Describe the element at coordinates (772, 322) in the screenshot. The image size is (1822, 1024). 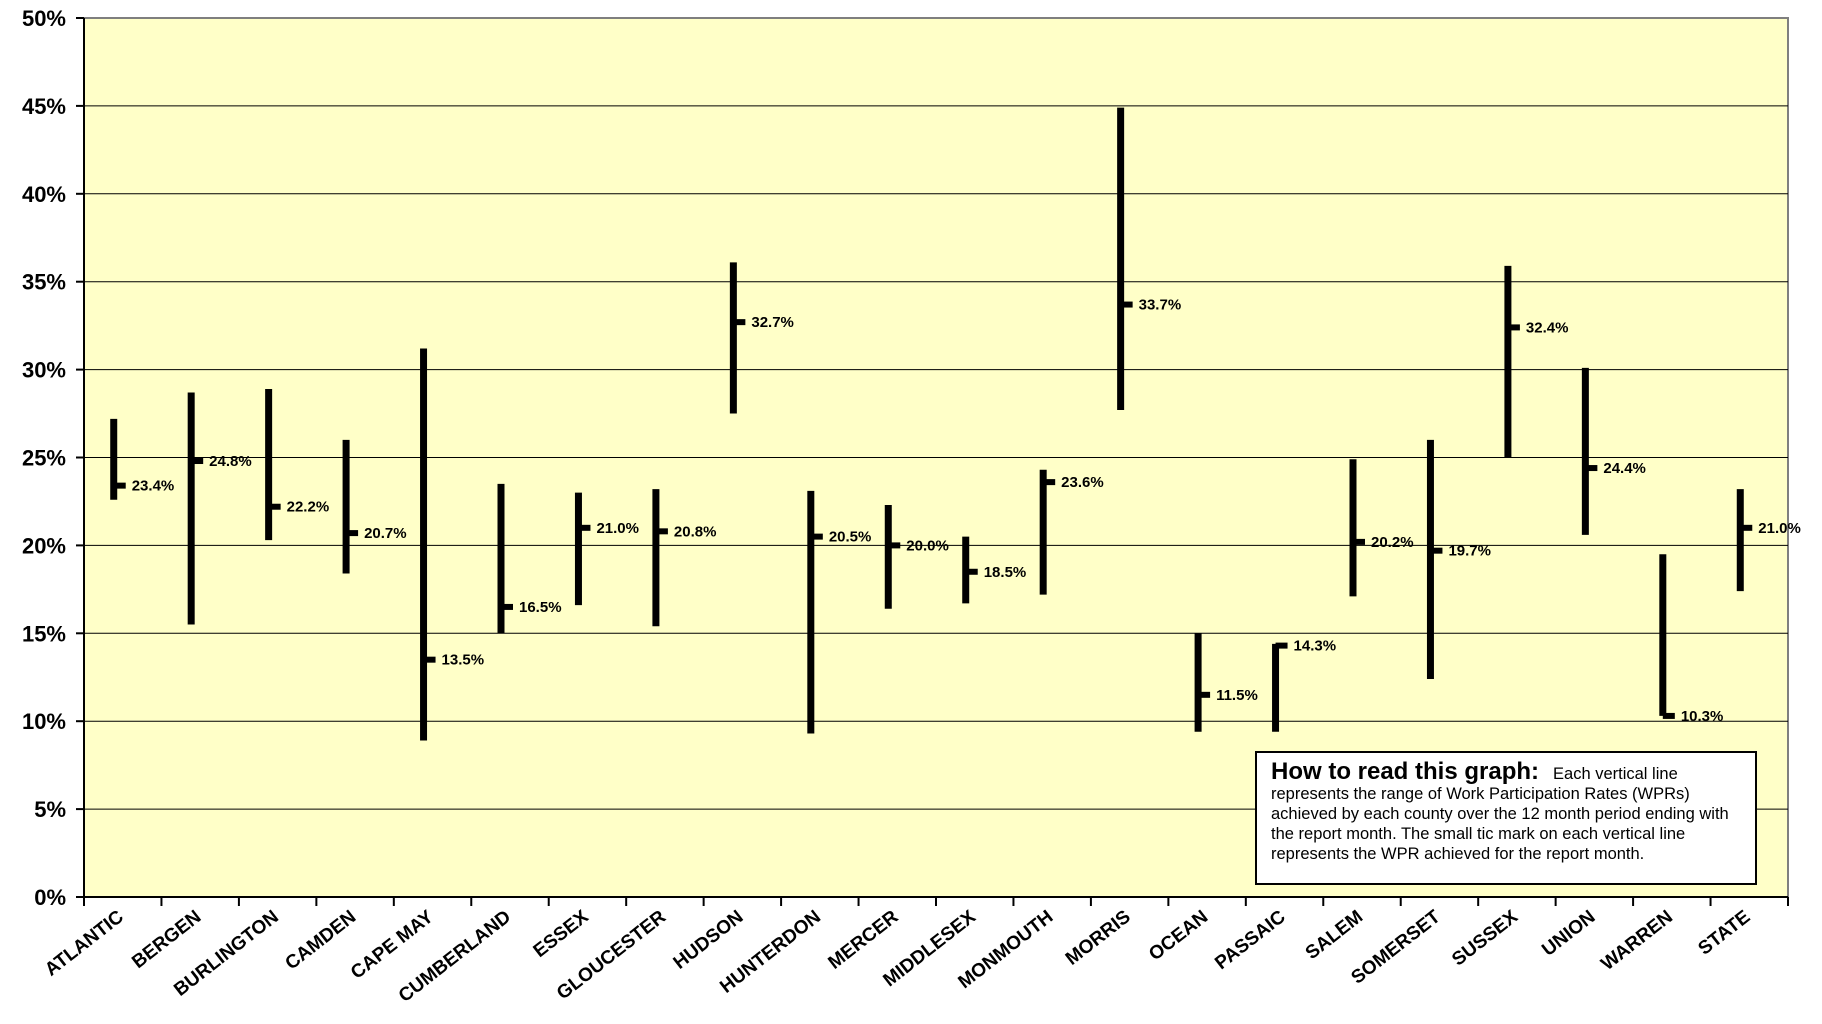
I see `value-label: 32.7%` at that location.